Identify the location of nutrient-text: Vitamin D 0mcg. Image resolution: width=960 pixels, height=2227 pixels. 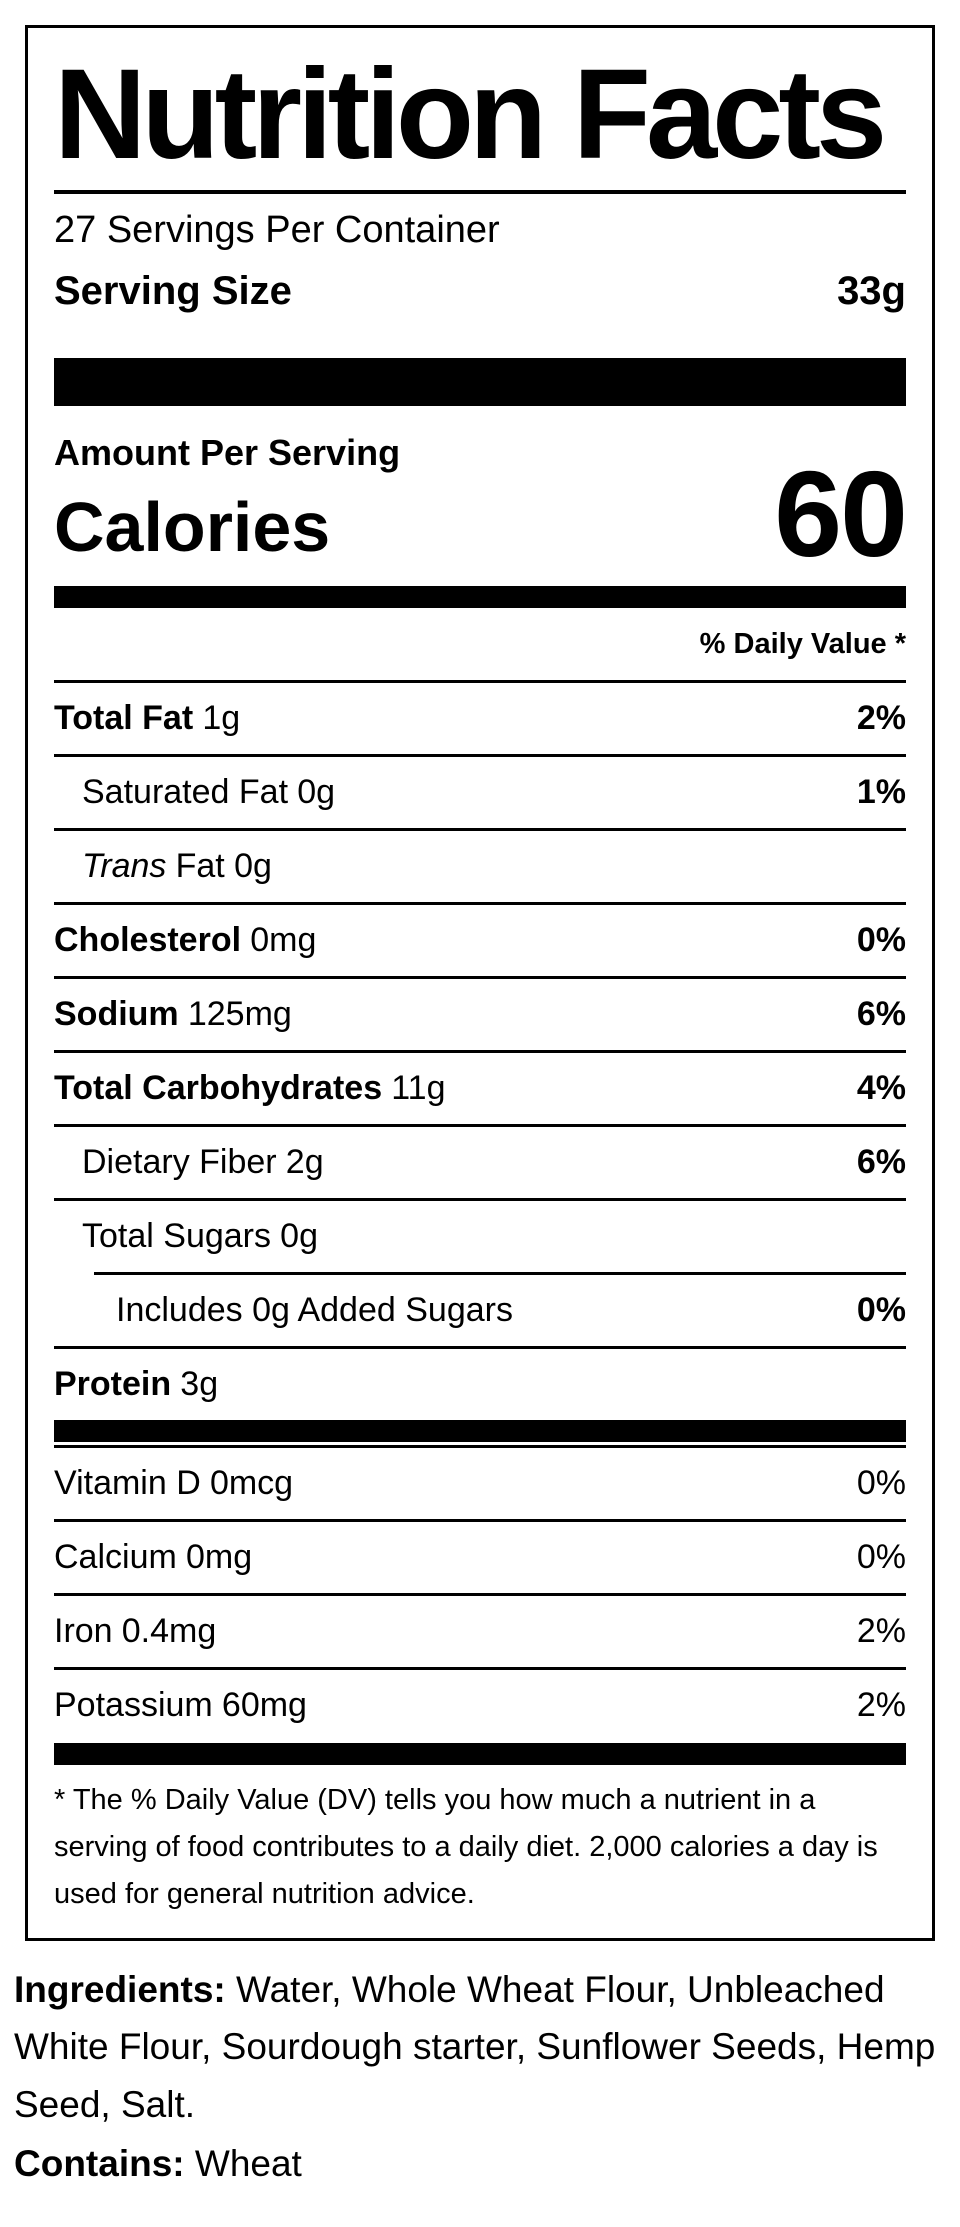
(173, 1483).